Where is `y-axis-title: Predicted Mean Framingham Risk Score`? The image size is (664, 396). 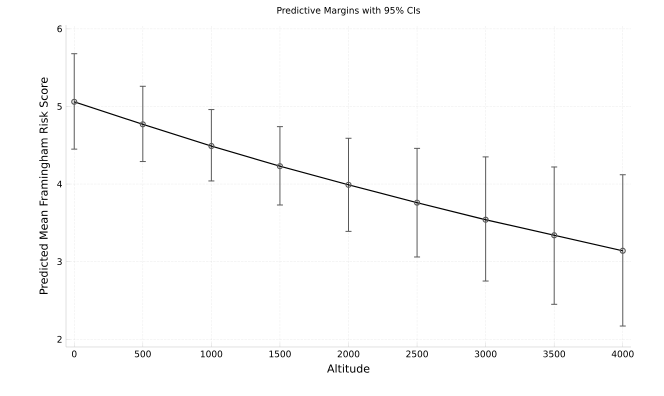 y-axis-title: Predicted Mean Framingham Risk Score is located at coordinates (44, 185).